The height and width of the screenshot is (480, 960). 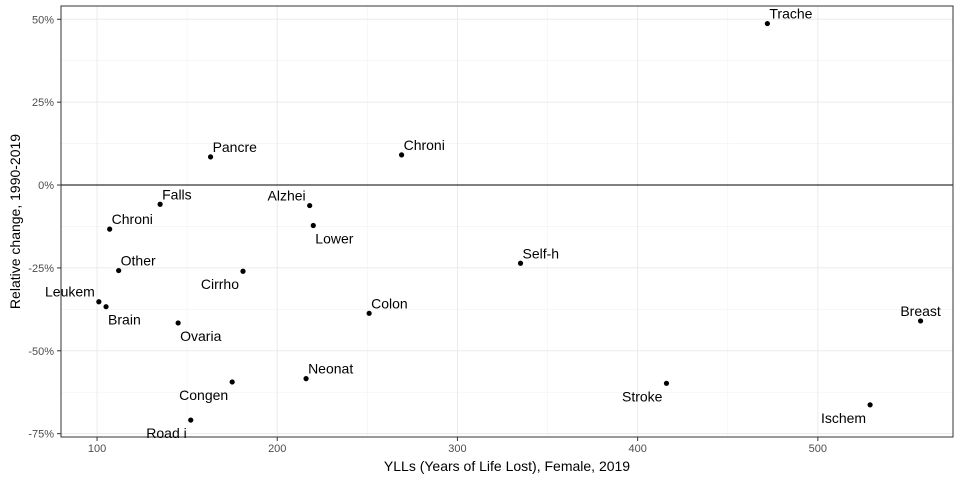 I want to click on y-tick-label: 0%, so click(x=46, y=186).